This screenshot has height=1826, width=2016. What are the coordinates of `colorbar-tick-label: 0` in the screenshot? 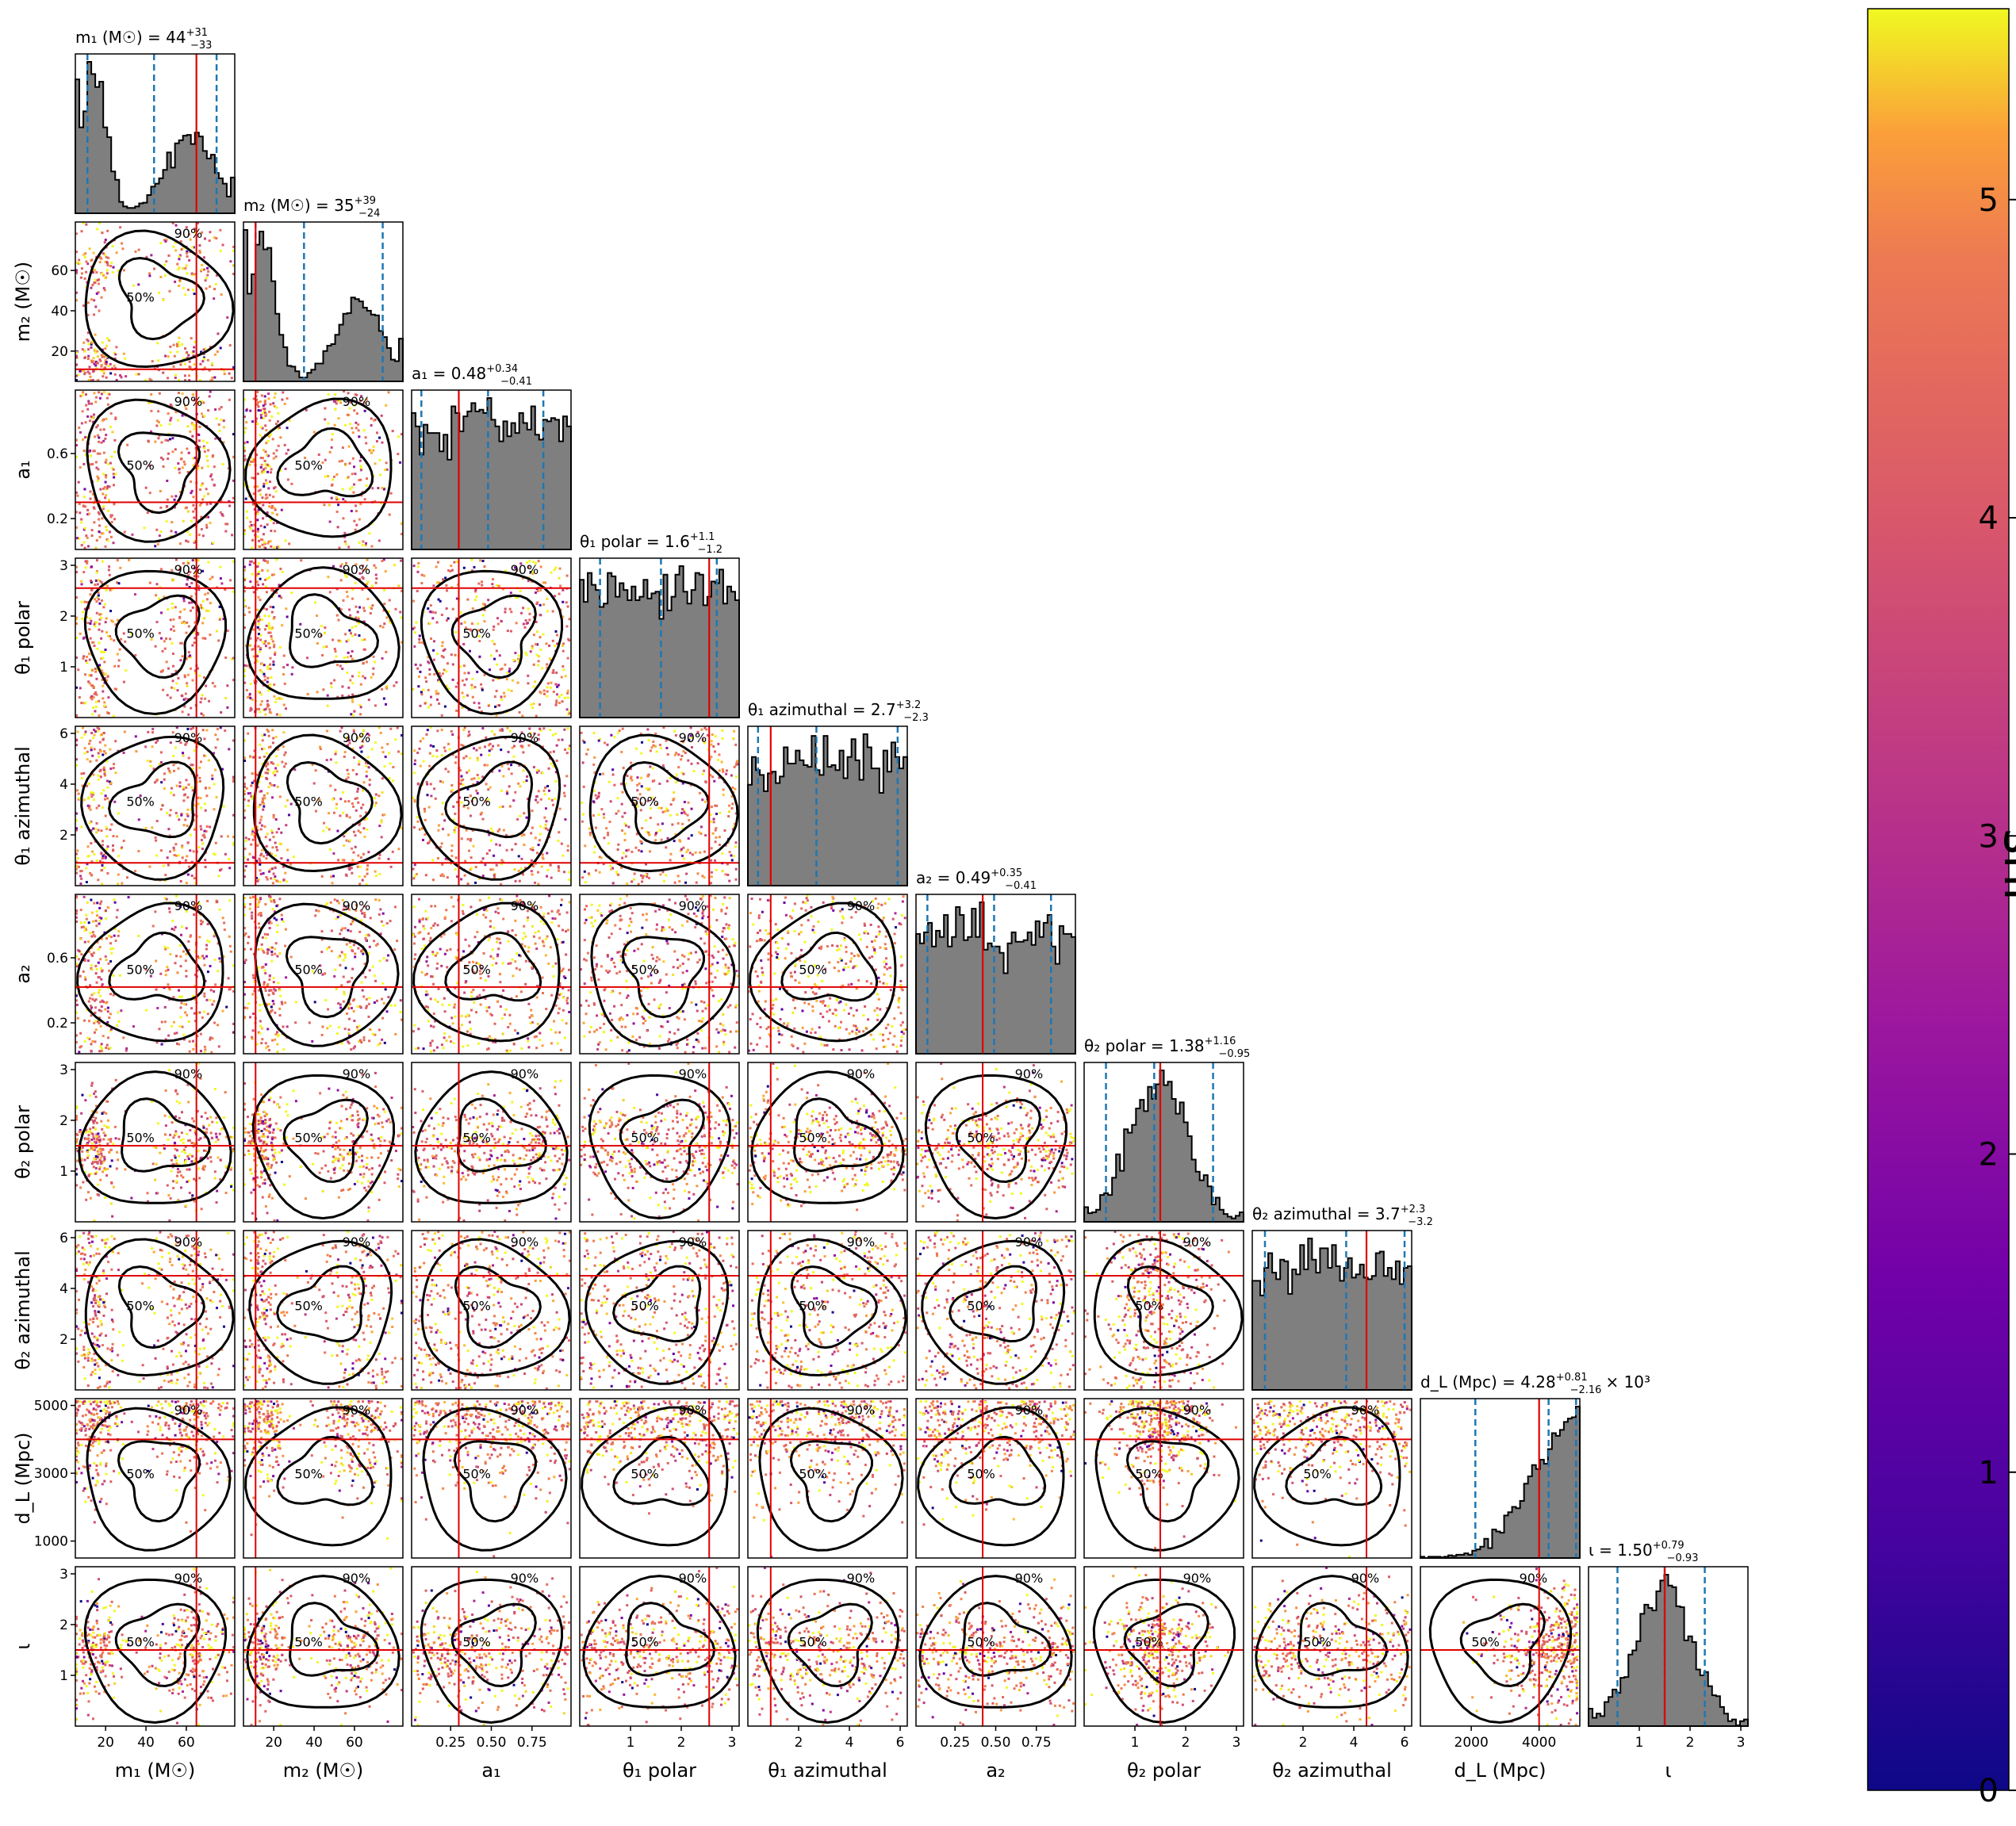 It's located at (1989, 1791).